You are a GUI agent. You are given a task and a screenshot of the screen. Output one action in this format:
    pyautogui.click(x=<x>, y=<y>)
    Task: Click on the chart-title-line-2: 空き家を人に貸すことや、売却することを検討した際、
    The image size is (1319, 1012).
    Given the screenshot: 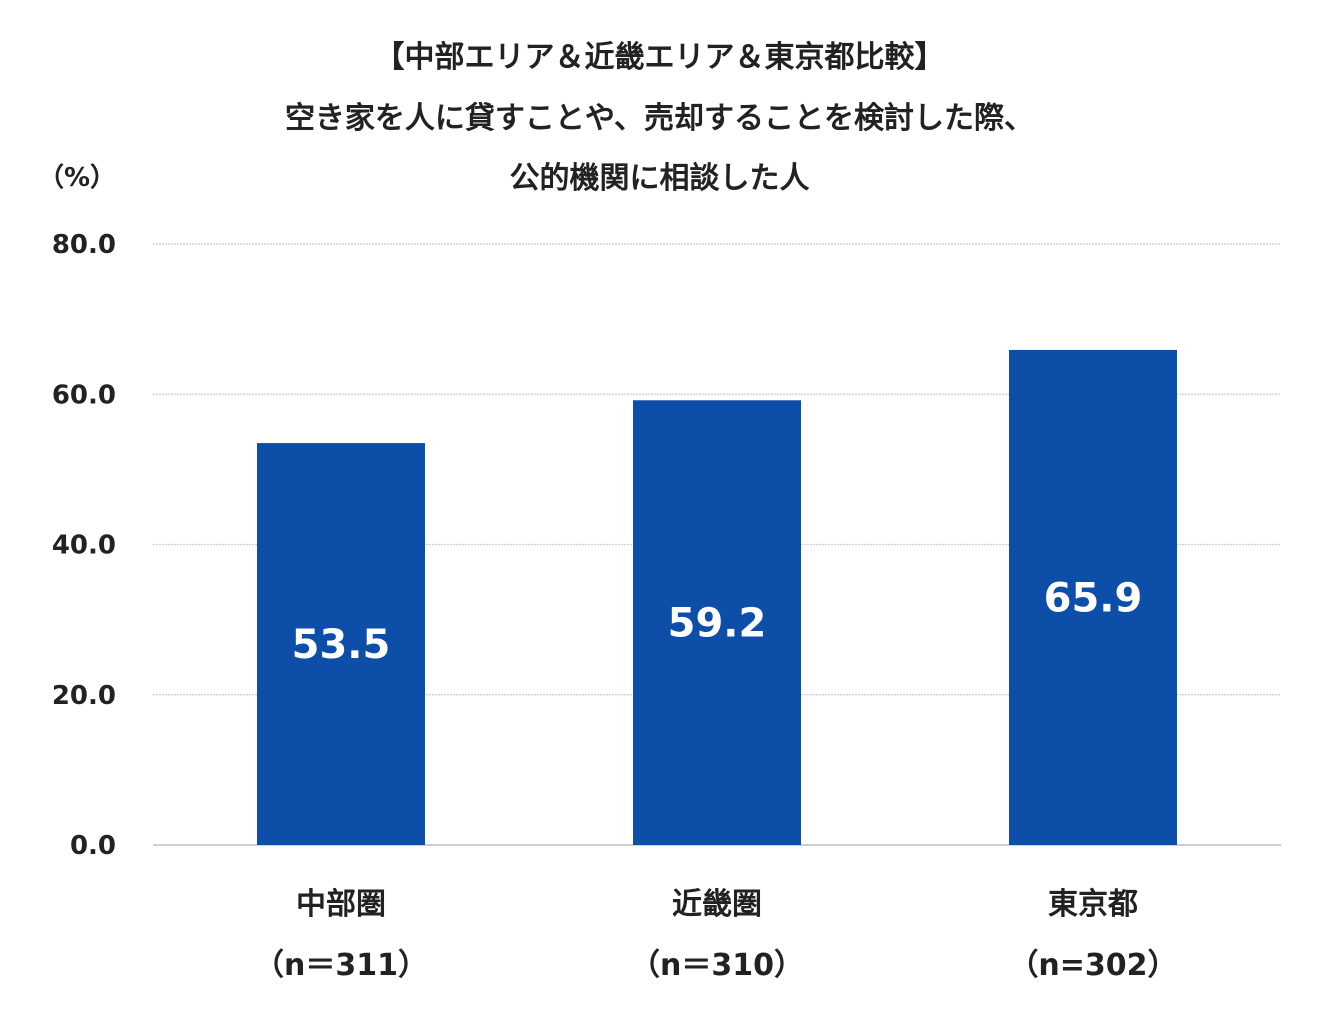 What is the action you would take?
    pyautogui.click(x=659, y=118)
    